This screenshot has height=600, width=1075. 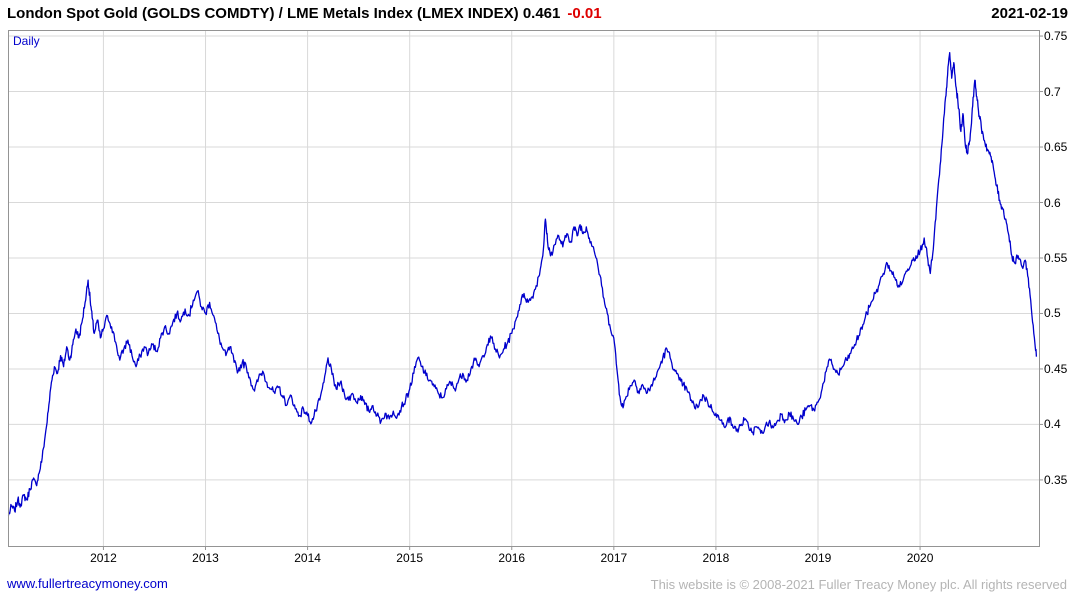 I want to click on interval-label: Daily, so click(x=26, y=41).